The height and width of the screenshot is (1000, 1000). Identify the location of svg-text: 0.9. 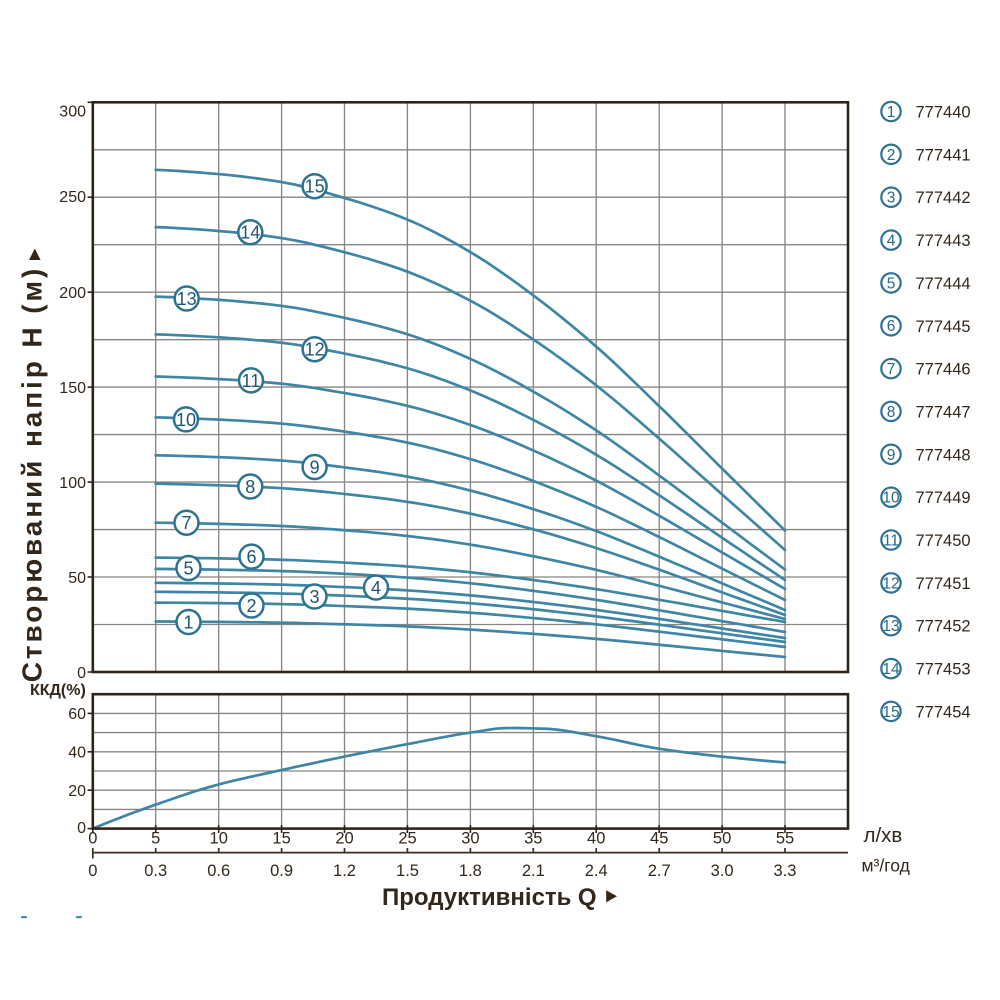
(281, 871).